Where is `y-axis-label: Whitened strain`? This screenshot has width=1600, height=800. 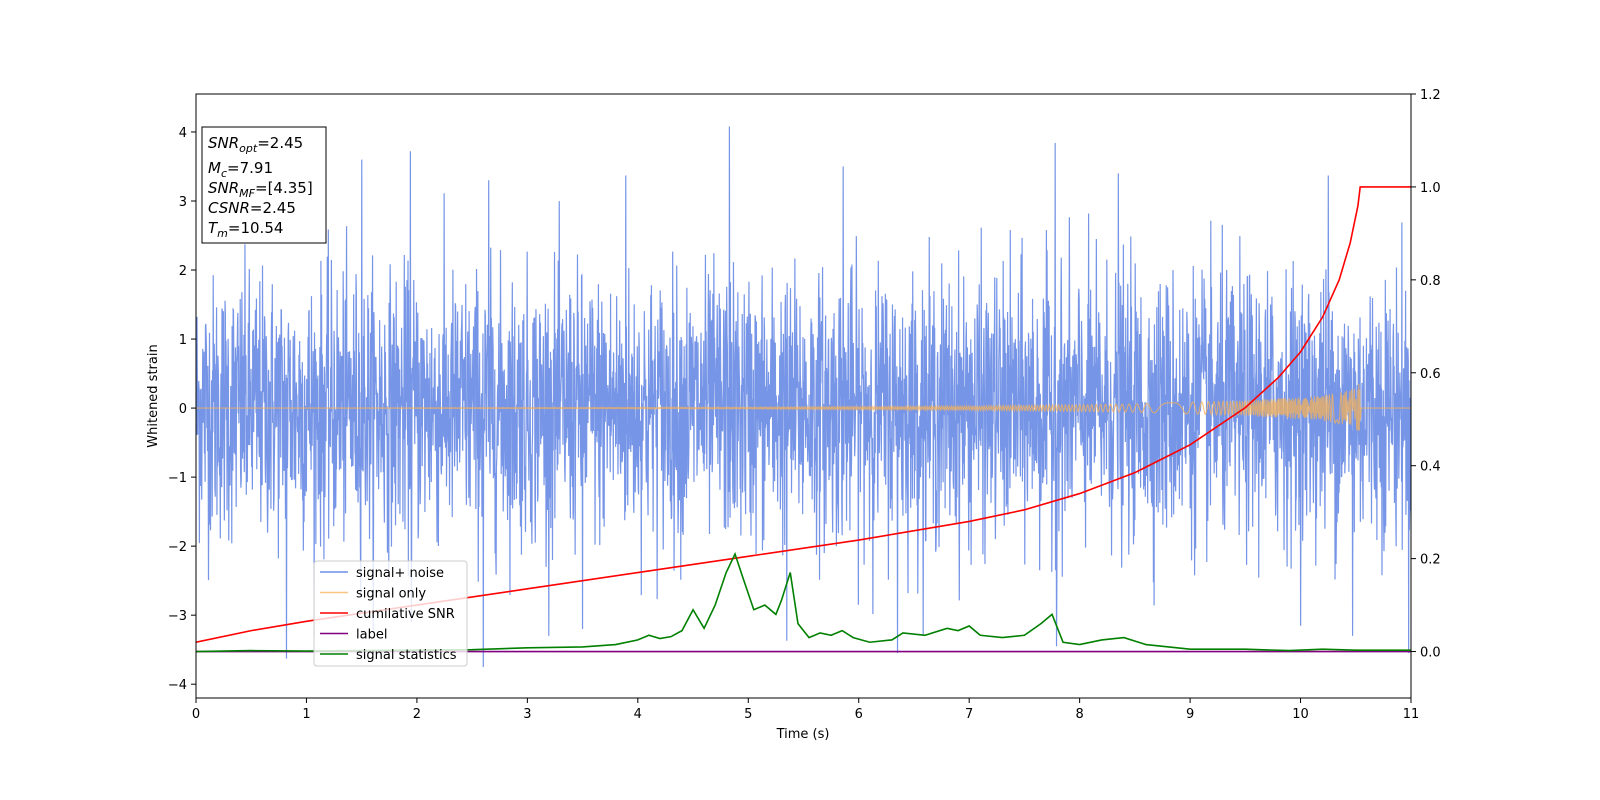
y-axis-label: Whitened strain is located at coordinates (153, 395).